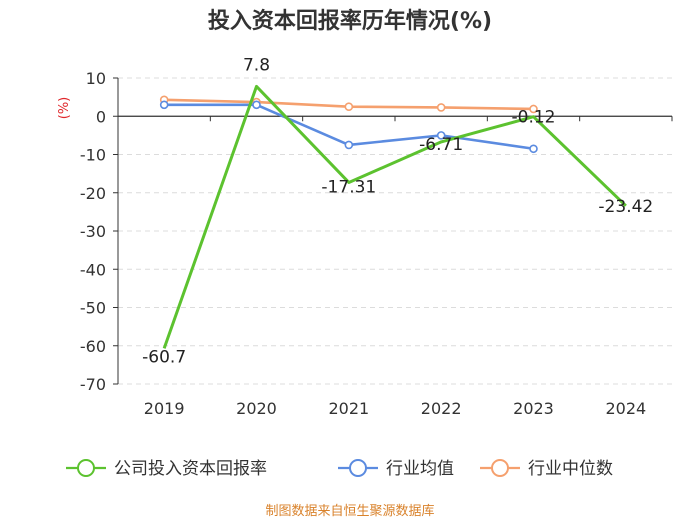 Image resolution: width=700 pixels, height=525 pixels. What do you see at coordinates (164, 408) in the screenshot?
I see `x-tick-label: 2019` at bounding box center [164, 408].